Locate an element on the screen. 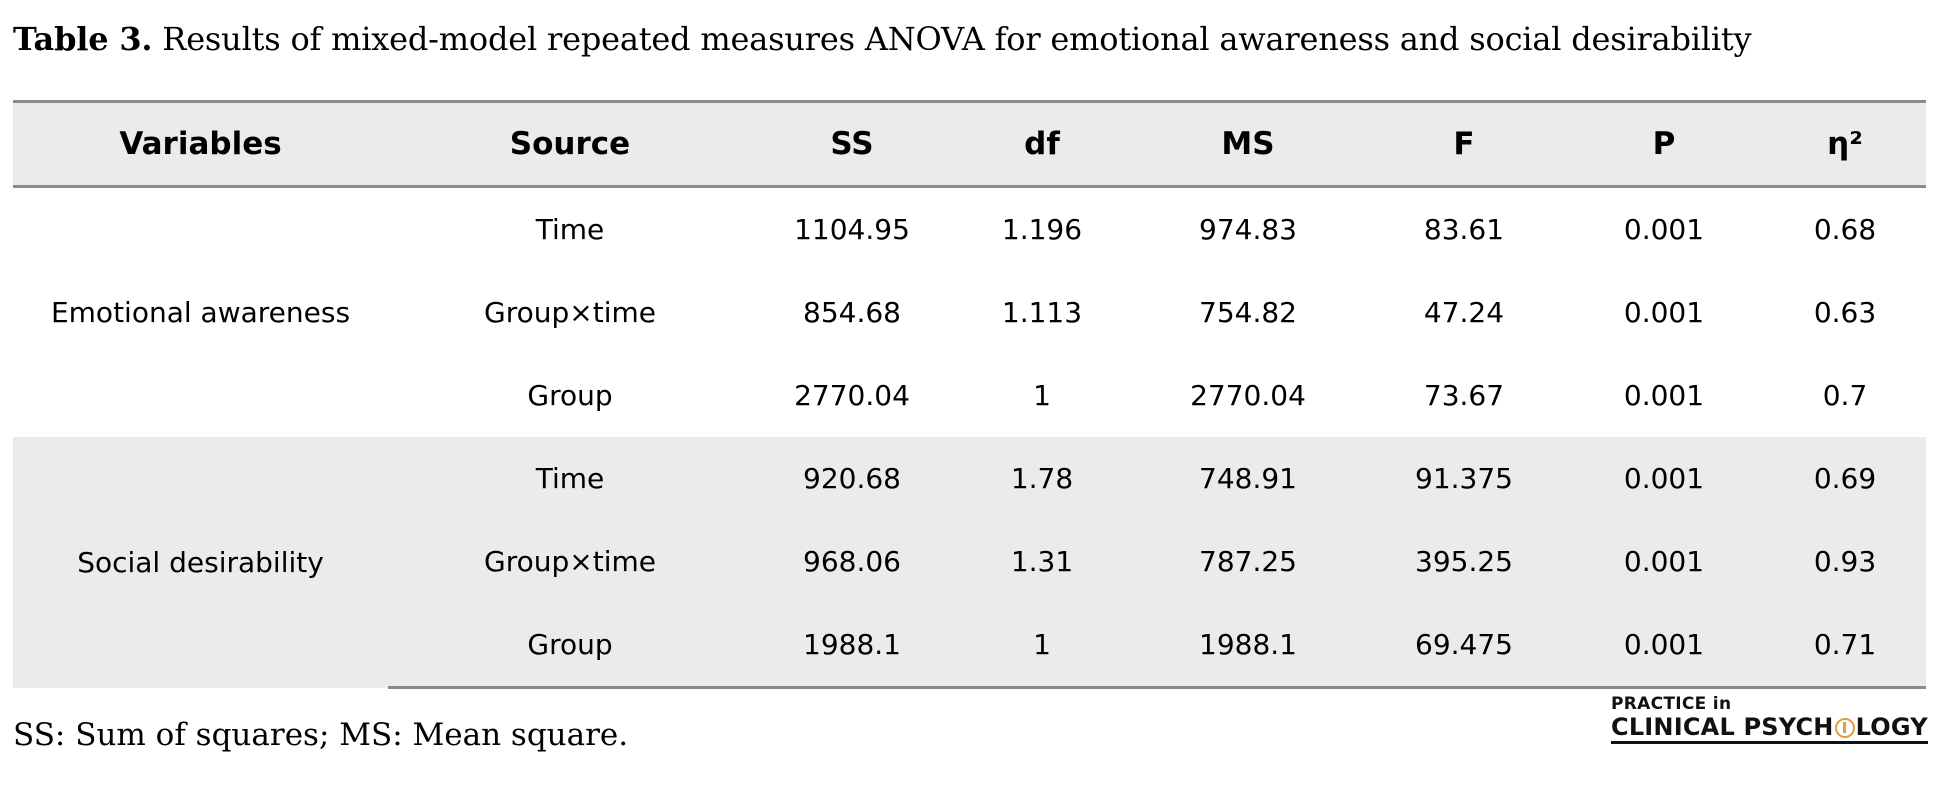 This screenshot has height=785, width=1933. eta-cell: 0.63 is located at coordinates (1845, 312).